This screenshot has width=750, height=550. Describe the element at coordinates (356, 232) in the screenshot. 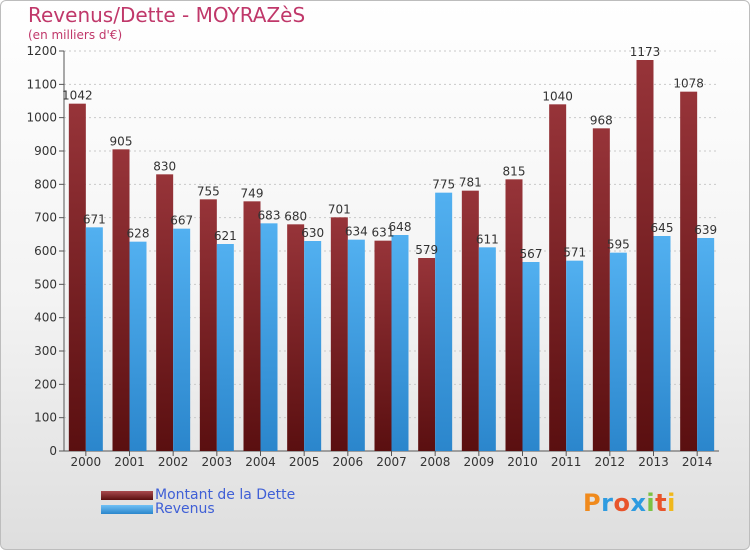

I see `data-label-revenus: 634` at that location.